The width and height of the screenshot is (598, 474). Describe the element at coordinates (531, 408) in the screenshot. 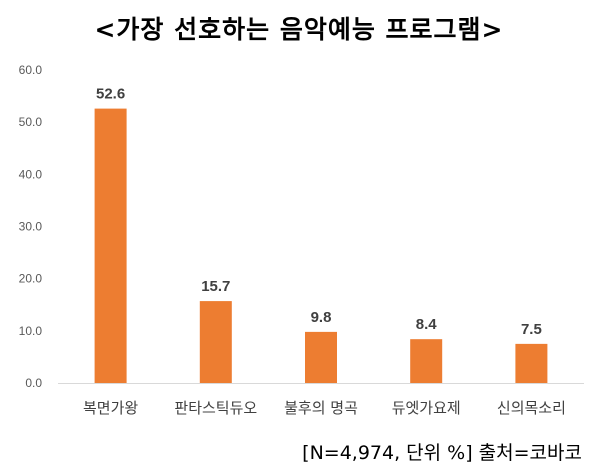

I see `category-label: 신의목소리` at that location.